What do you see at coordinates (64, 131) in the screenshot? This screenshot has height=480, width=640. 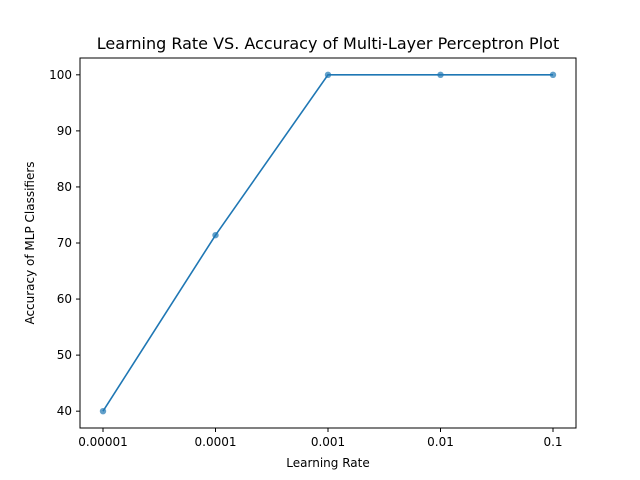 I see `y-tick-label: 90` at bounding box center [64, 131].